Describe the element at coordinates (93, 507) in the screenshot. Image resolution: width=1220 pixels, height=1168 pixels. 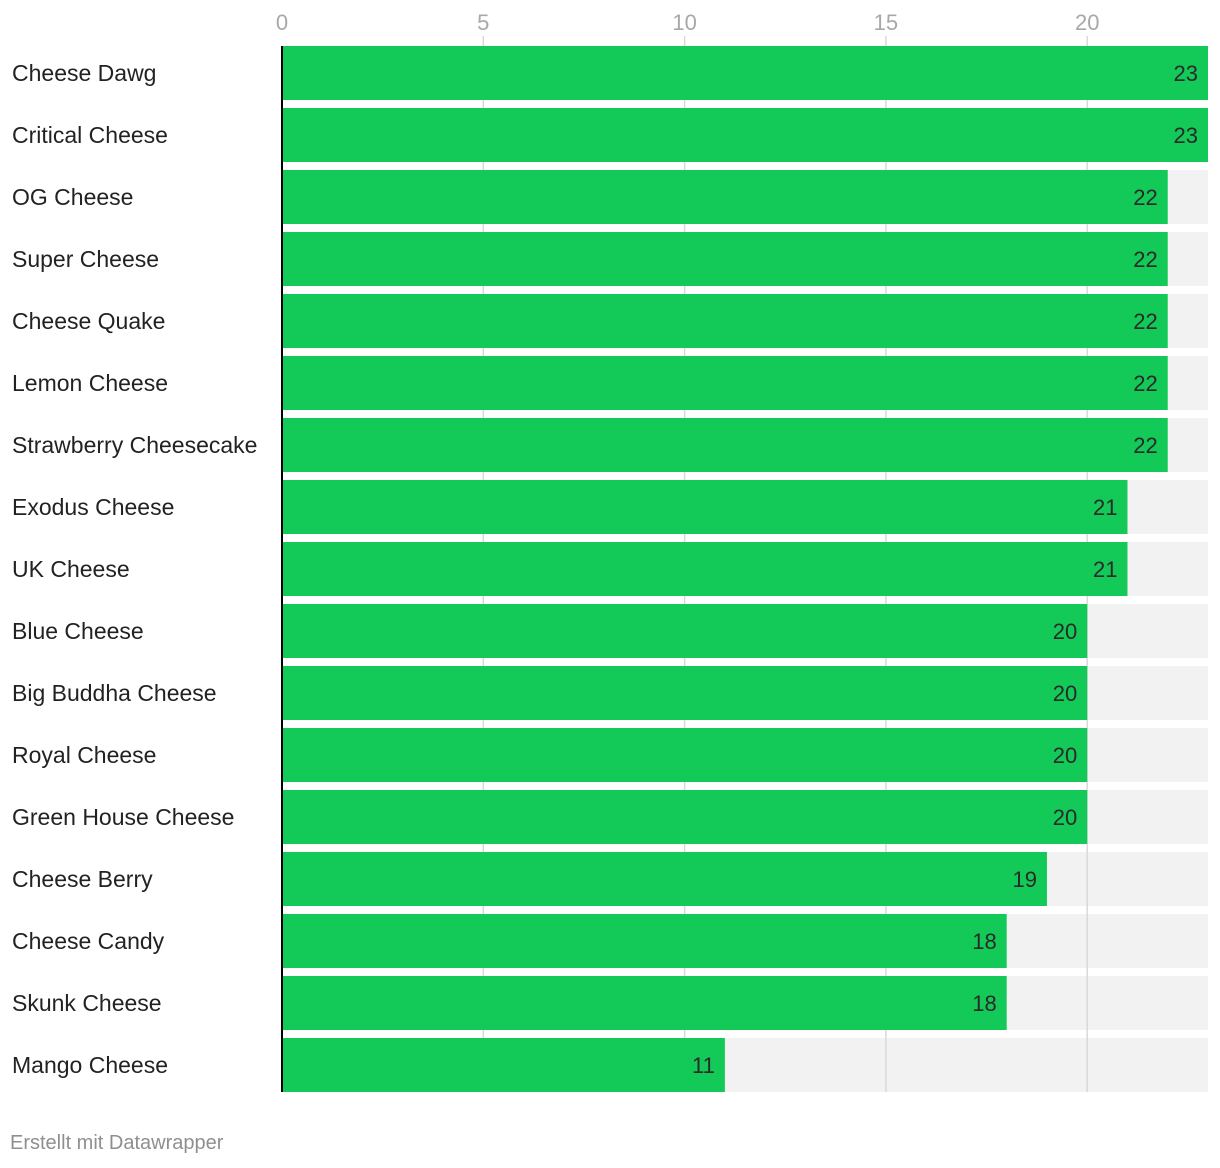
I see `category-label: Exodus Cheese` at that location.